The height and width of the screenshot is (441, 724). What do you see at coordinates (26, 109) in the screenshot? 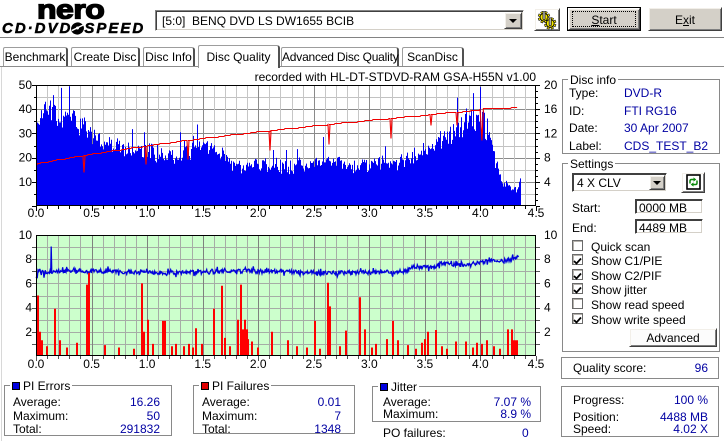
I see `svg-text: 40` at bounding box center [26, 109].